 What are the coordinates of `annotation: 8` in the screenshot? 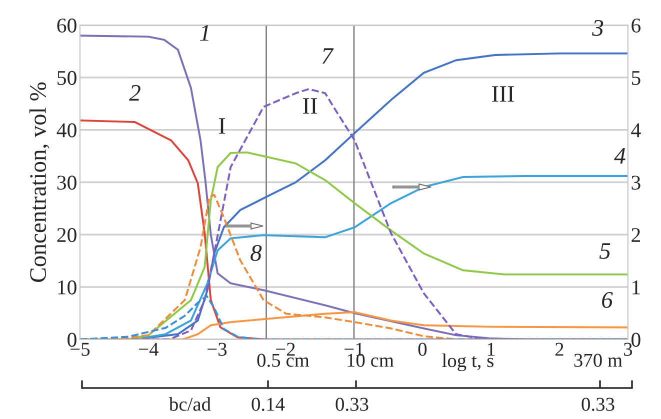 It's located at (256, 252).